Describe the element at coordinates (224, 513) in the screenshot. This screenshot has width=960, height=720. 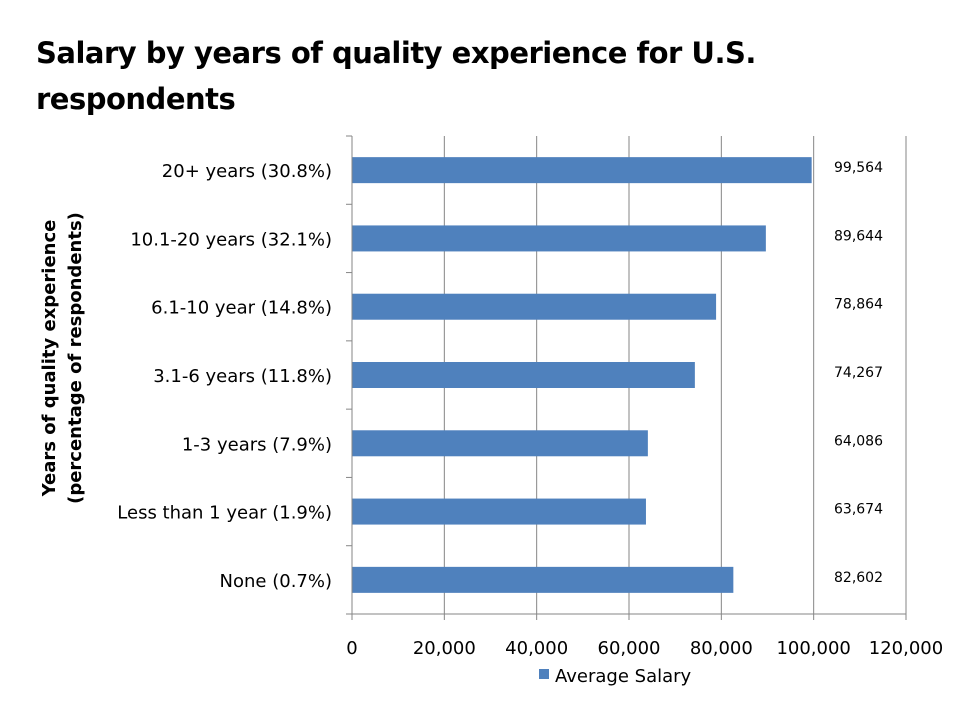
I see `category-label: Less than 1 year (1.9%)` at that location.